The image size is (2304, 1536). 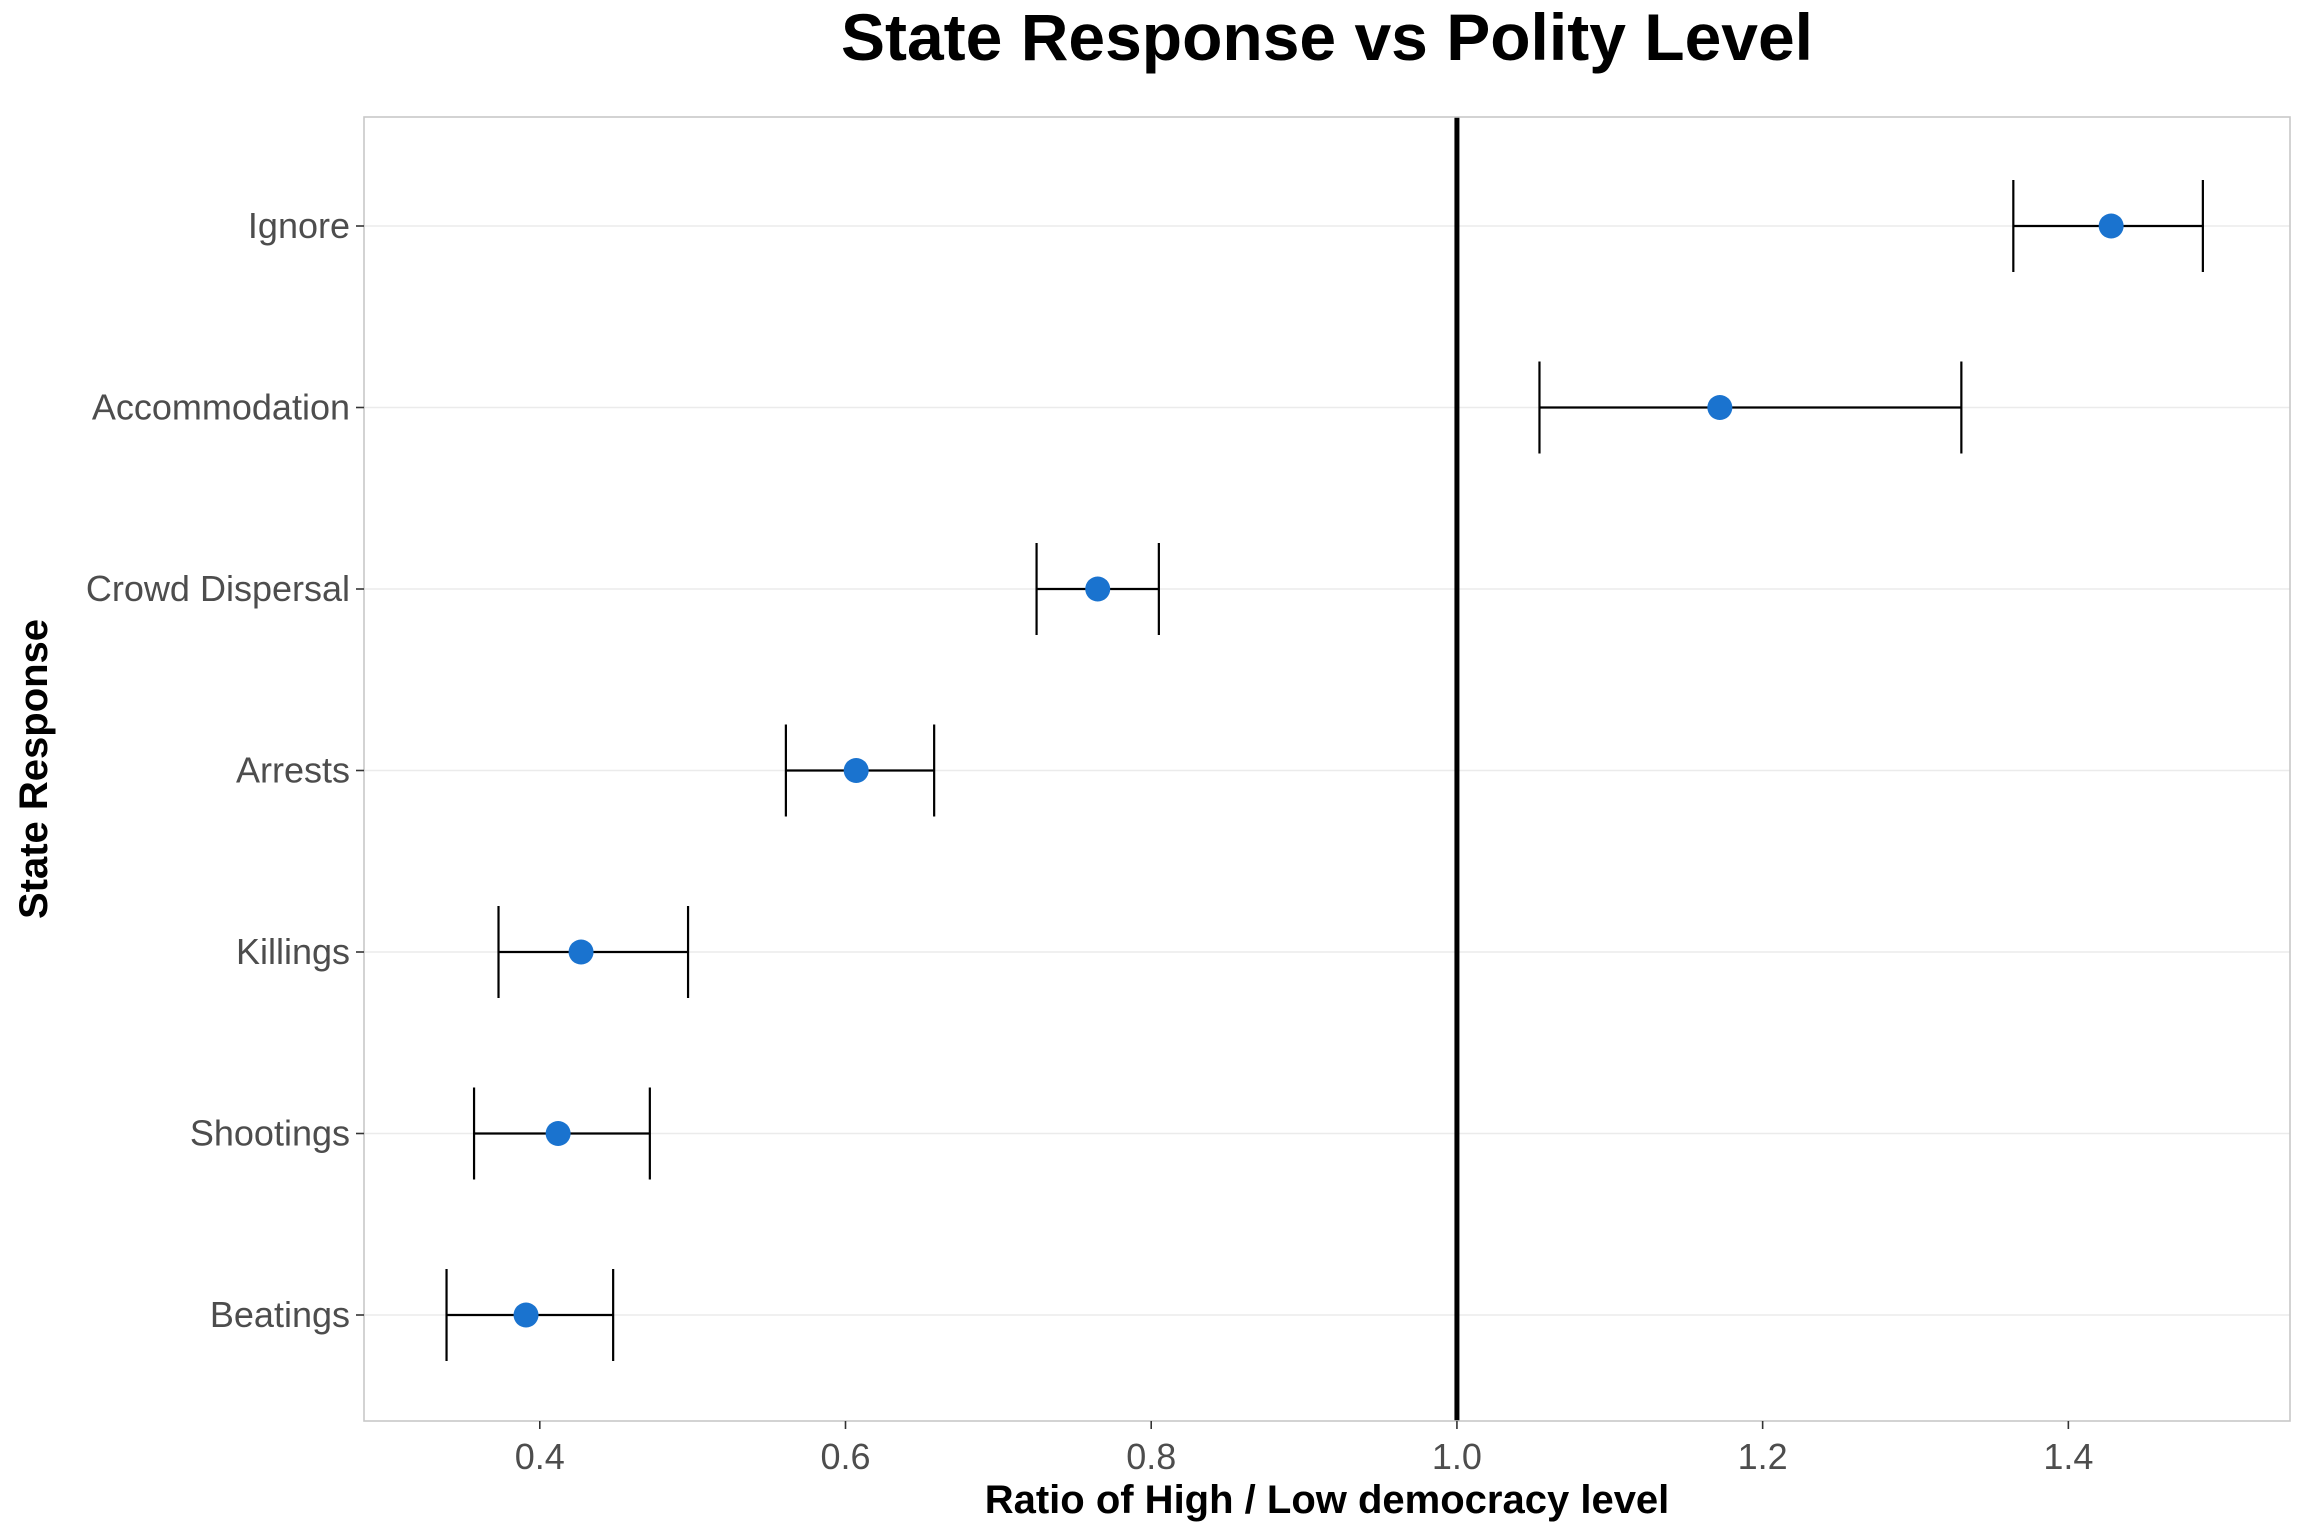 I want to click on y-tick-label: Crowd Dispersal, so click(x=218, y=588).